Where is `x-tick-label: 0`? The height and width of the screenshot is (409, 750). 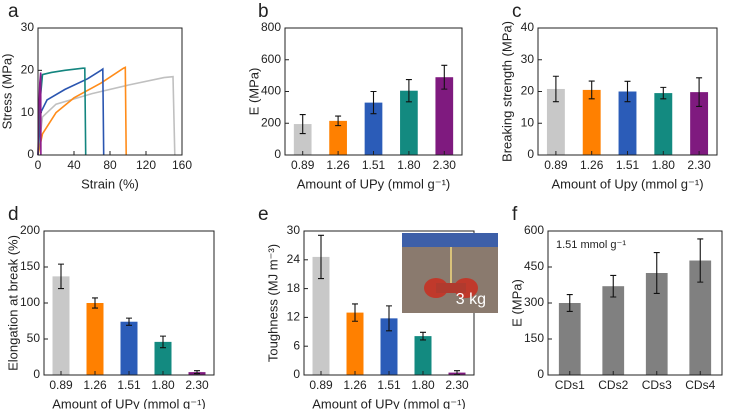
x-tick-label: 0 is located at coordinates (38, 165).